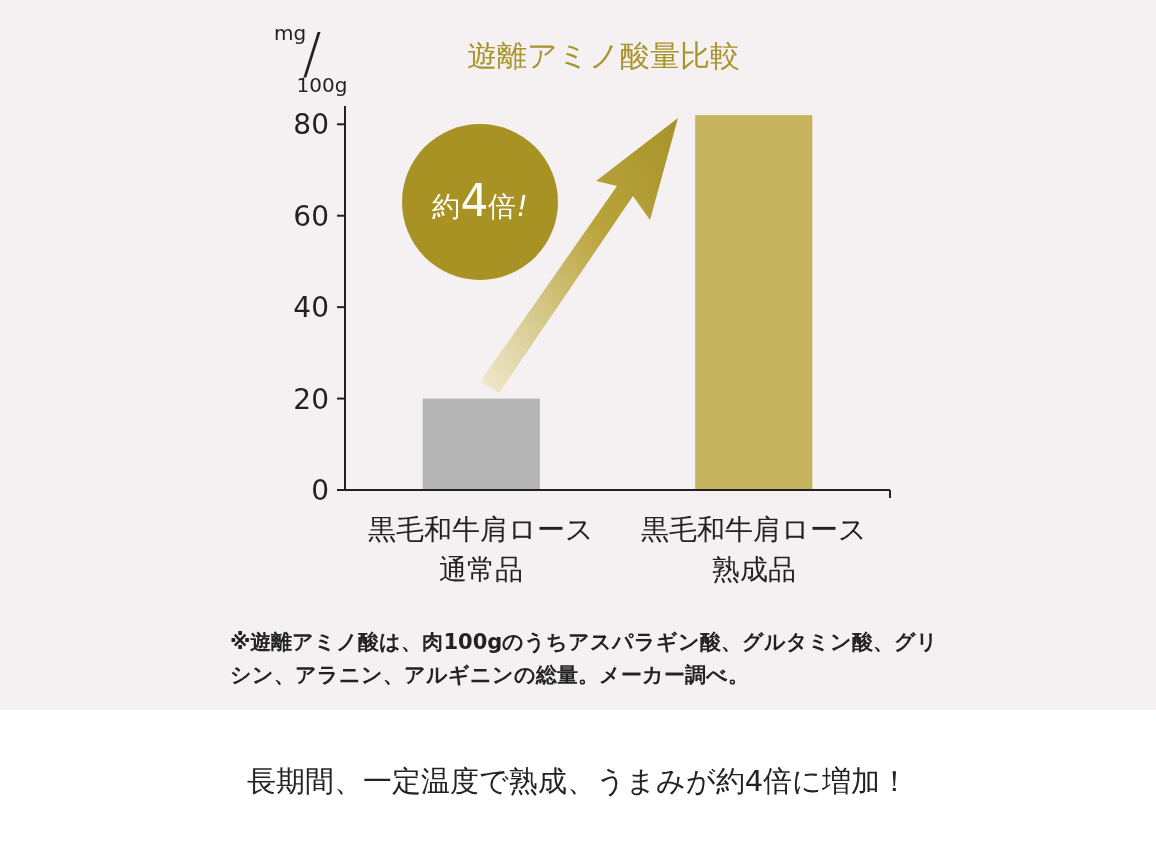 This screenshot has height=868, width=1156. I want to click on x-tick-label: 黒毛和牛肩ロース通常品, so click(481, 550).